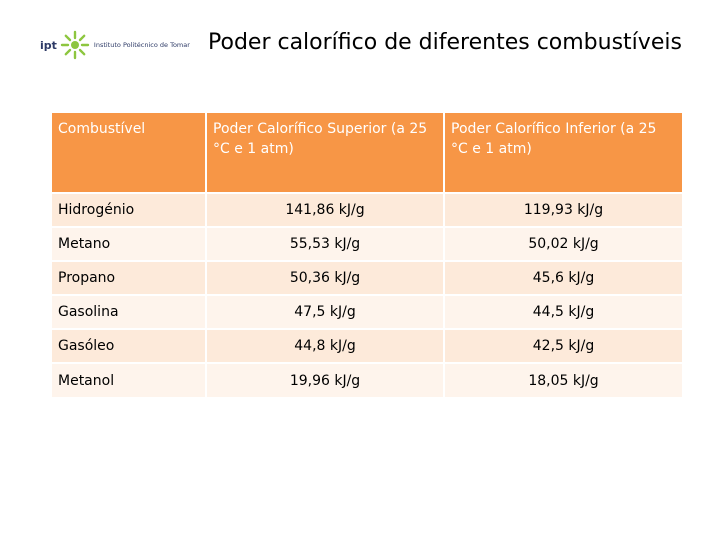  Describe the element at coordinates (325, 209) in the screenshot. I see `superior-cell: 141,86 kJ/g` at that location.